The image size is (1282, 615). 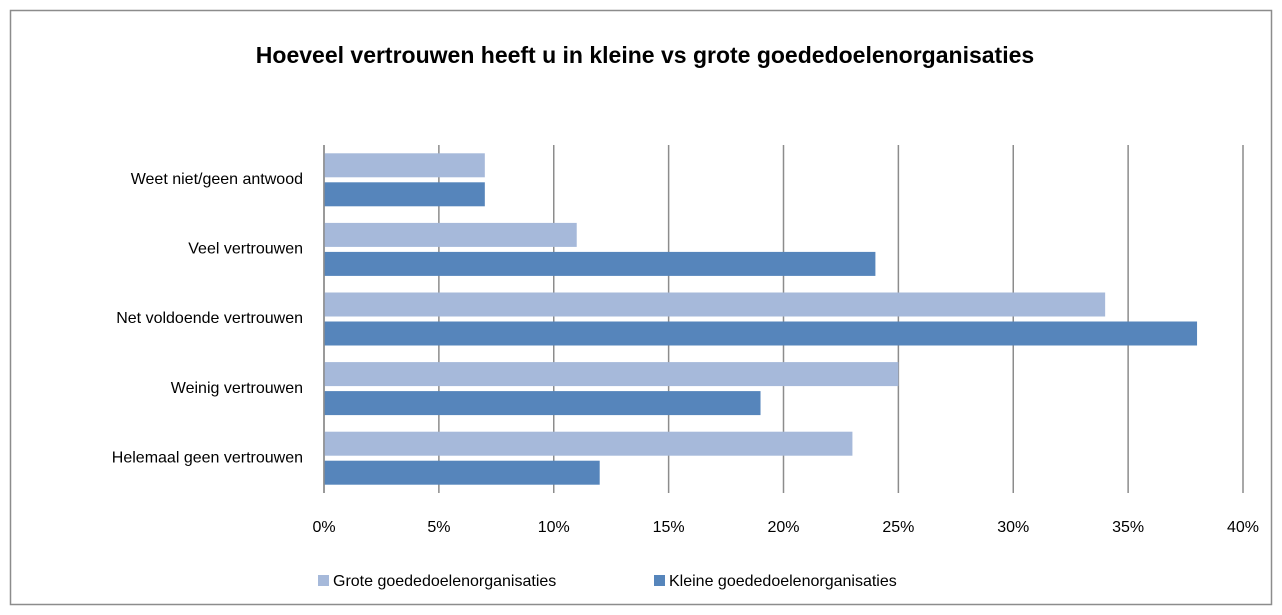 I want to click on x-tick-label: 0%, so click(x=323, y=527).